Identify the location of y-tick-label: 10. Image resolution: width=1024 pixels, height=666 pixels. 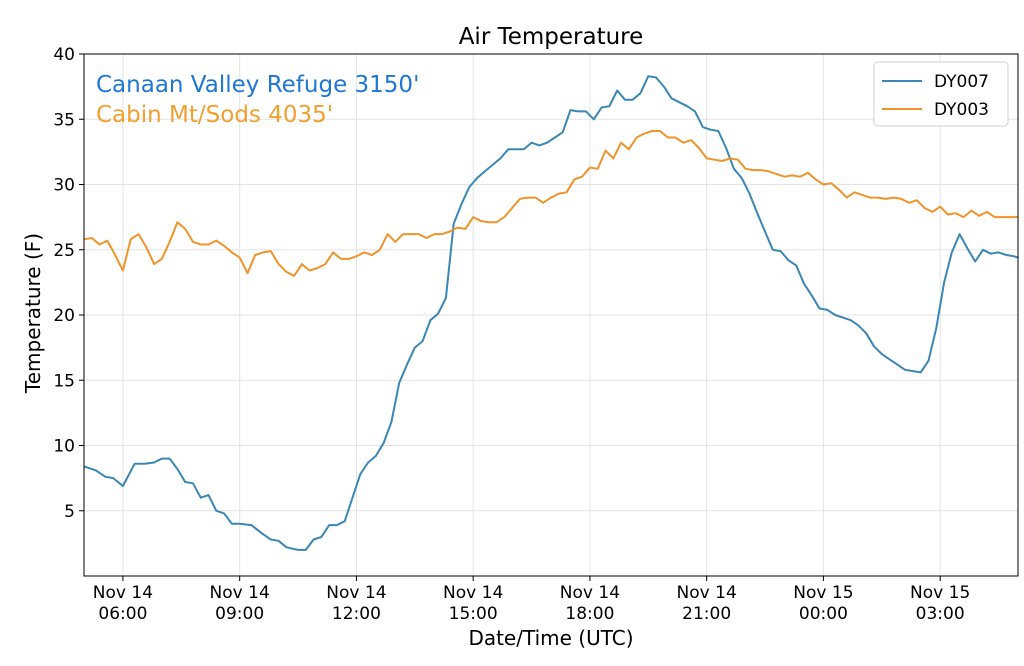
(64, 447).